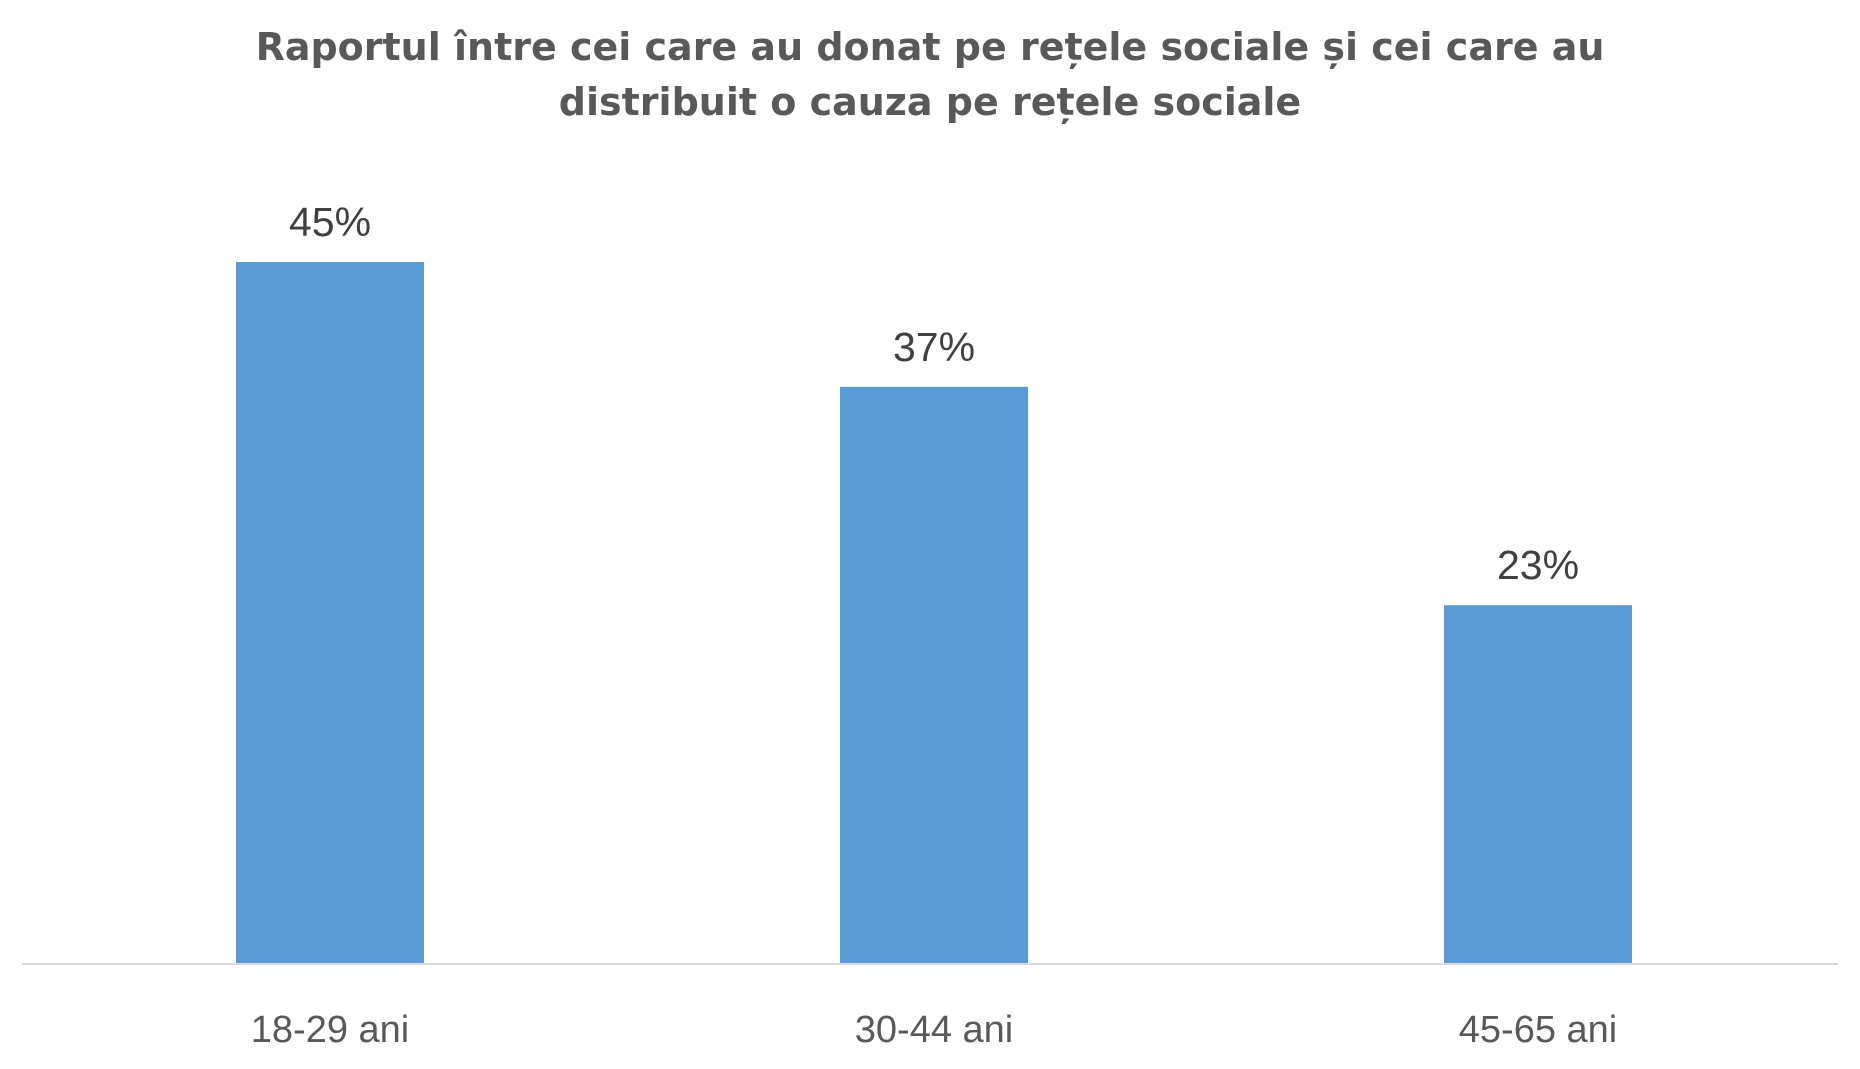 The width and height of the screenshot is (1860, 1069). I want to click on data-label-3: 23%, so click(1538, 565).